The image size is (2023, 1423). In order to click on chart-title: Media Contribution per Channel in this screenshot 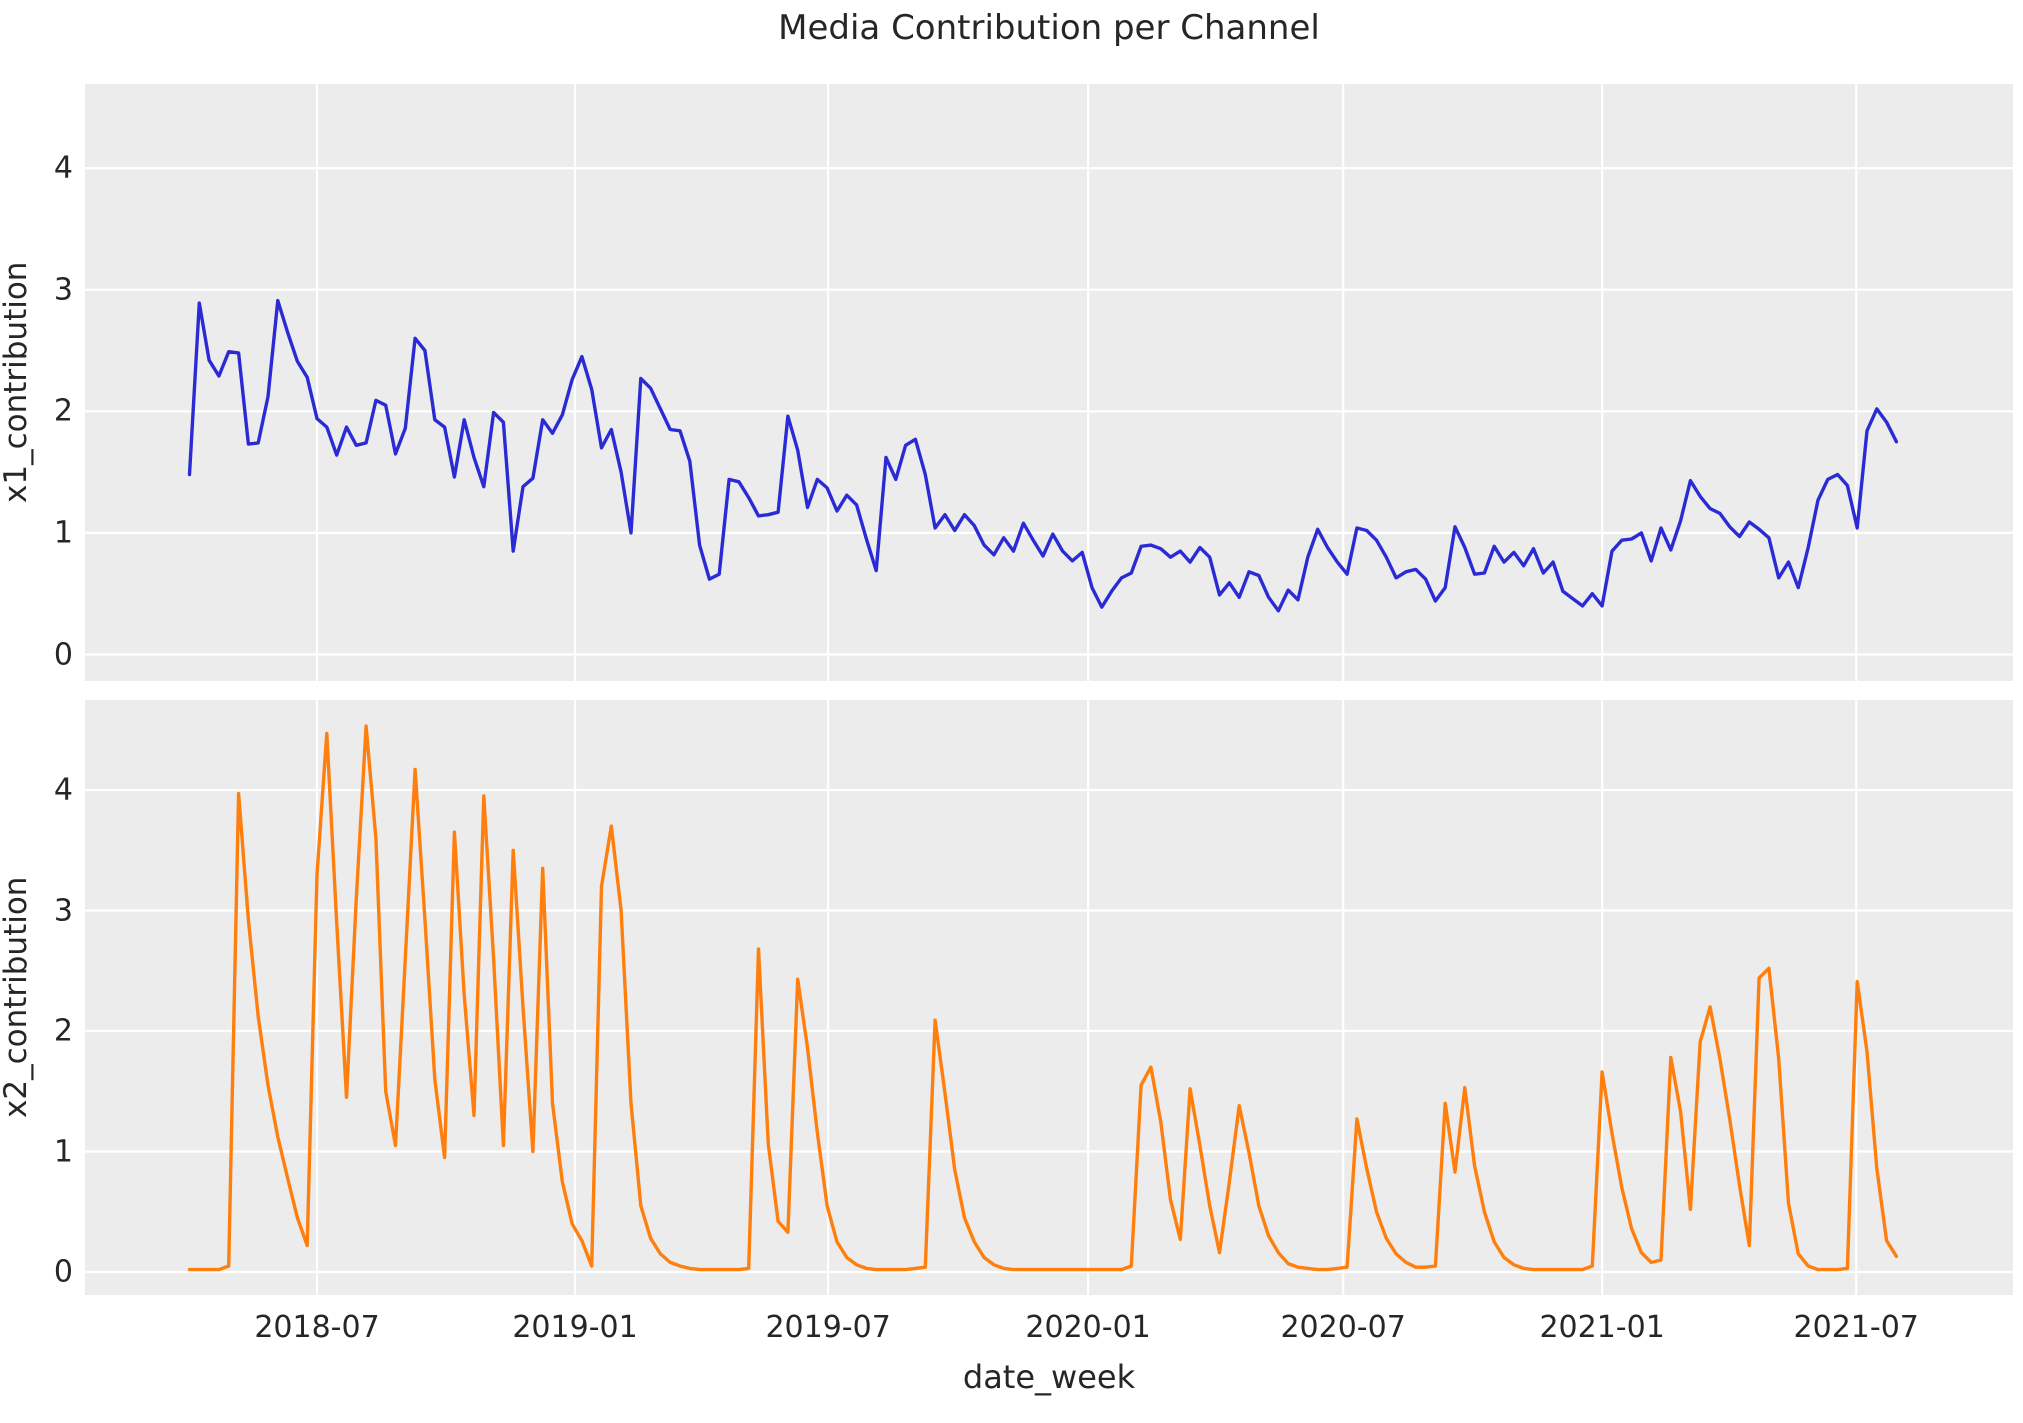, I will do `click(1049, 28)`.